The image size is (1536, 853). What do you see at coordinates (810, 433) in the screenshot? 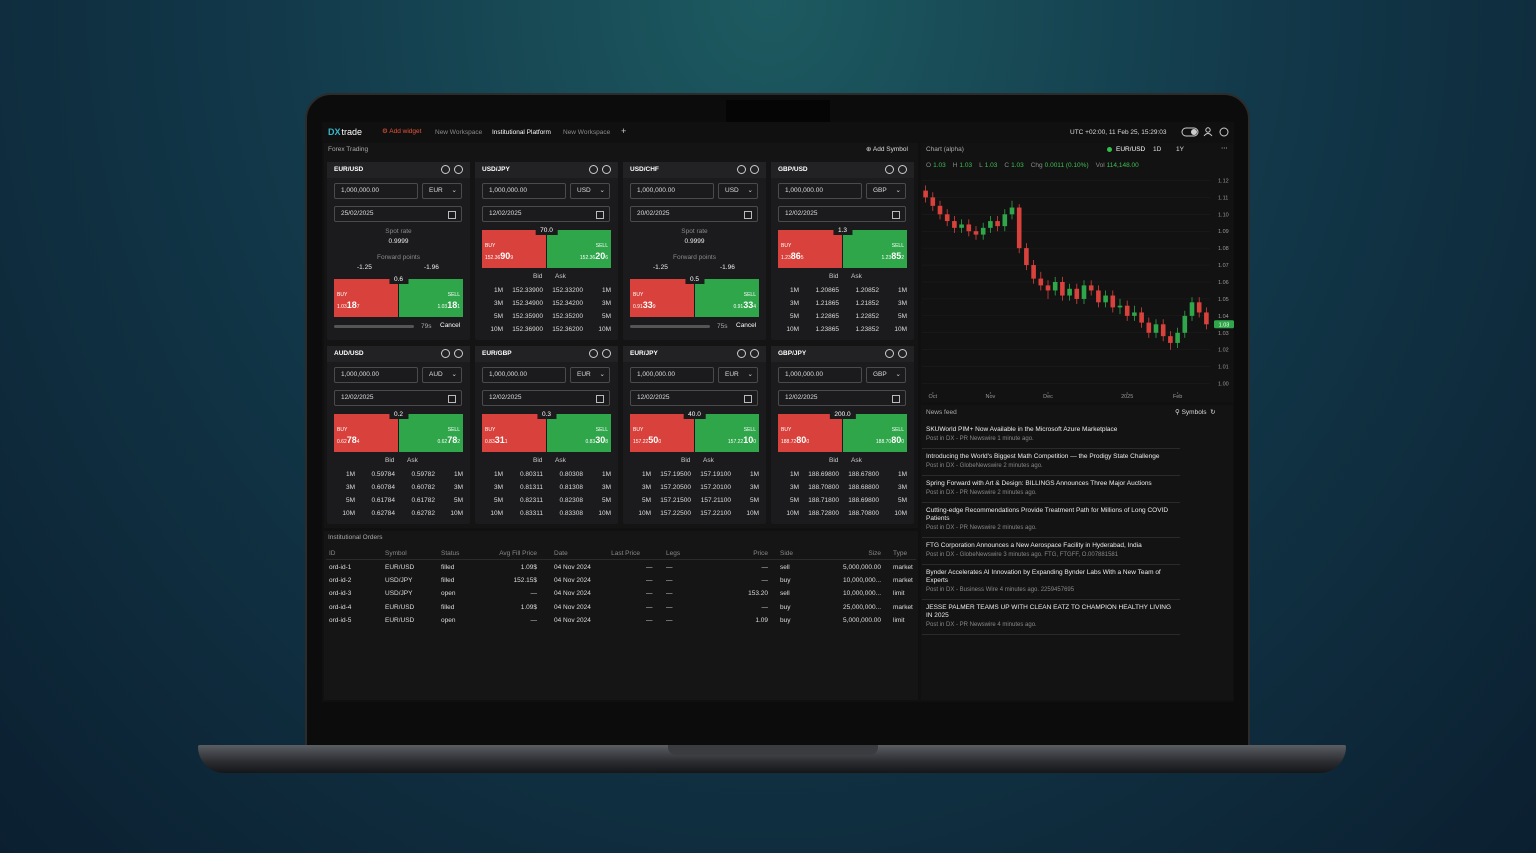
I see `buy-button: BUY 188.72800` at bounding box center [810, 433].